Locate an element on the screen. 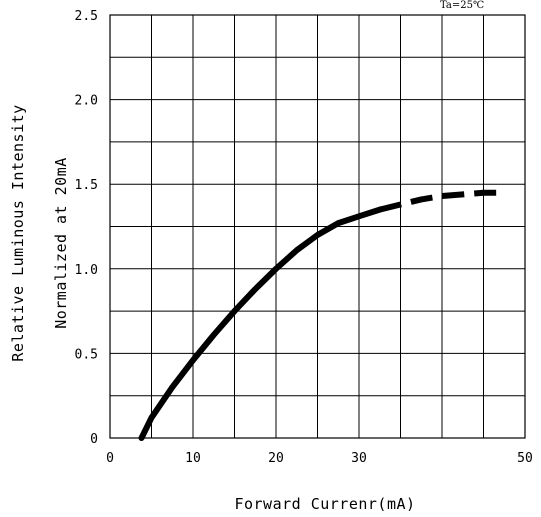 The height and width of the screenshot is (517, 541). x-axis-label: Forward Currenr(mA) is located at coordinates (324, 504).